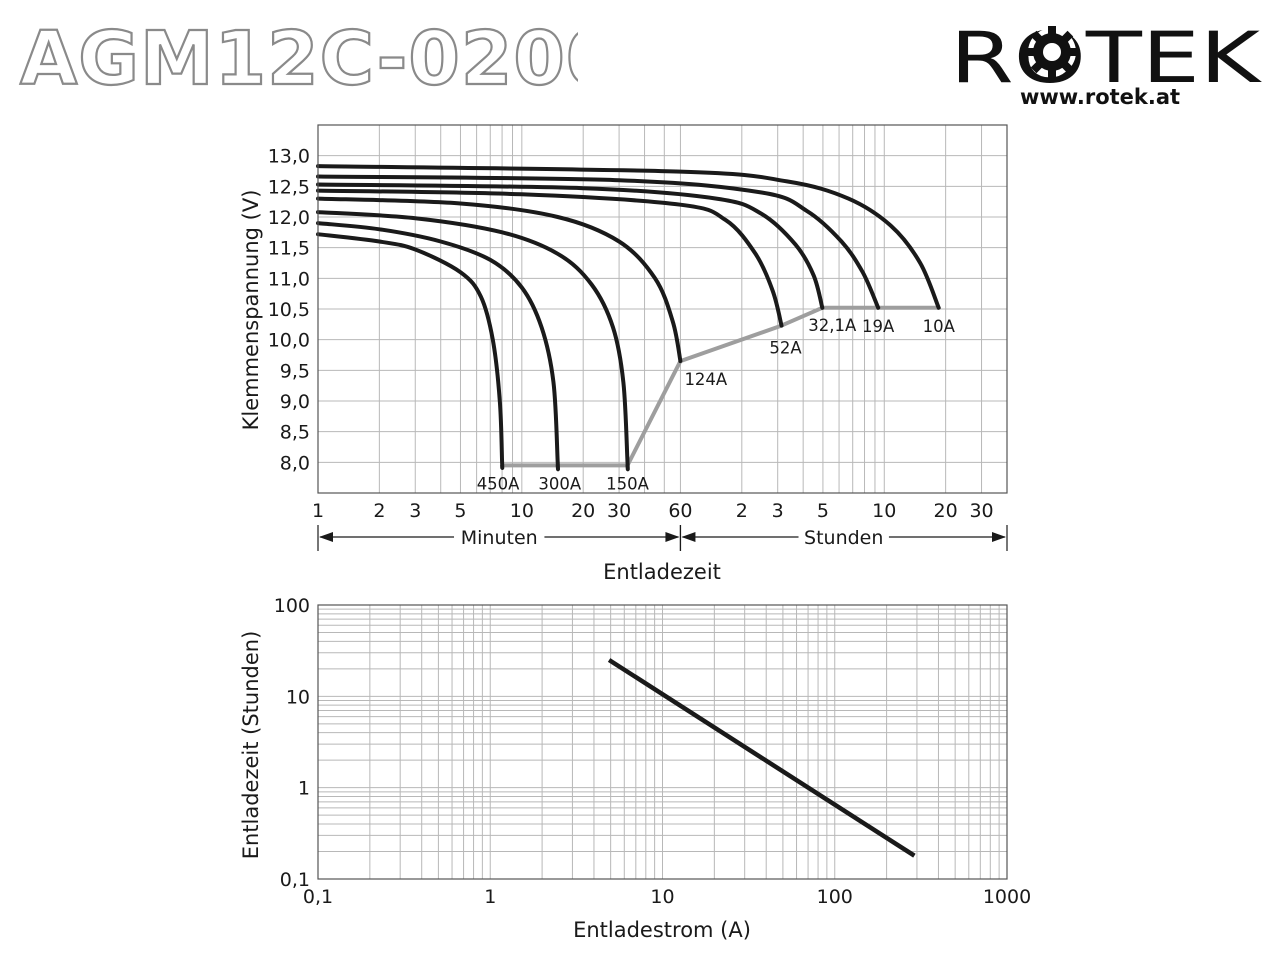 This screenshot has height=960, width=1280. I want to click on page-title: AGM12C-0200, so click(298, 56).